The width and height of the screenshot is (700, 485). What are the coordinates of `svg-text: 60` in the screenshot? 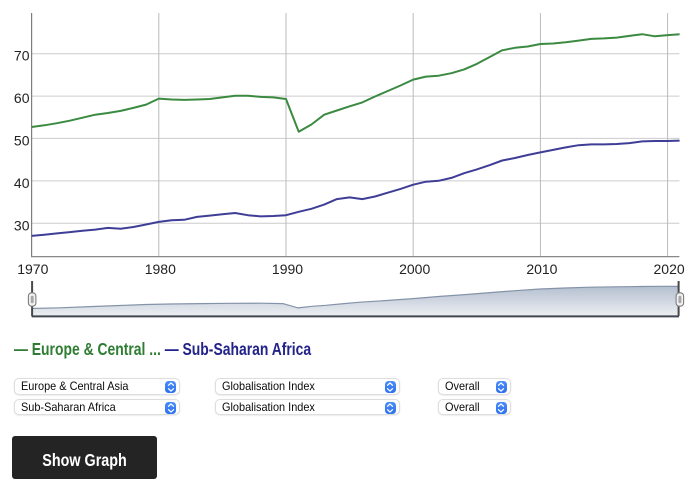 It's located at (22, 98).